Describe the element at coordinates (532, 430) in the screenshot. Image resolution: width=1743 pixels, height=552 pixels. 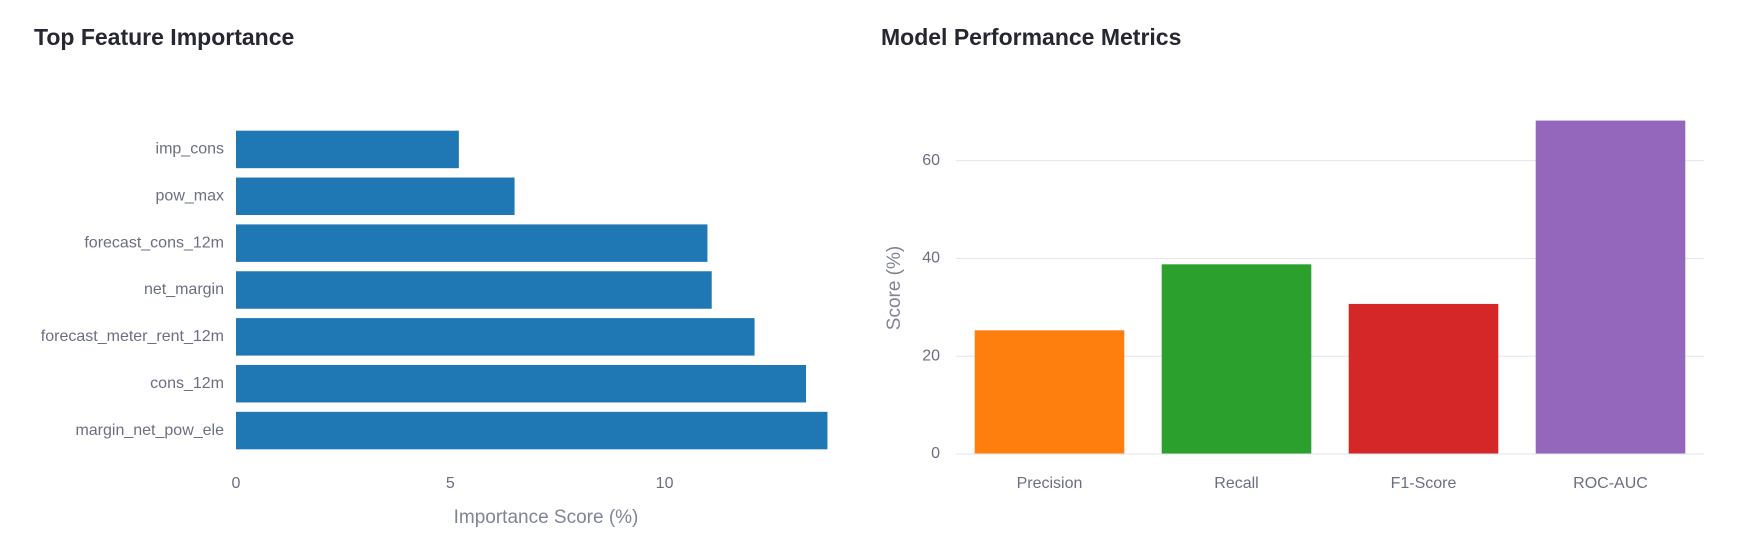
I see `bar-margin-net-pow-ele` at that location.